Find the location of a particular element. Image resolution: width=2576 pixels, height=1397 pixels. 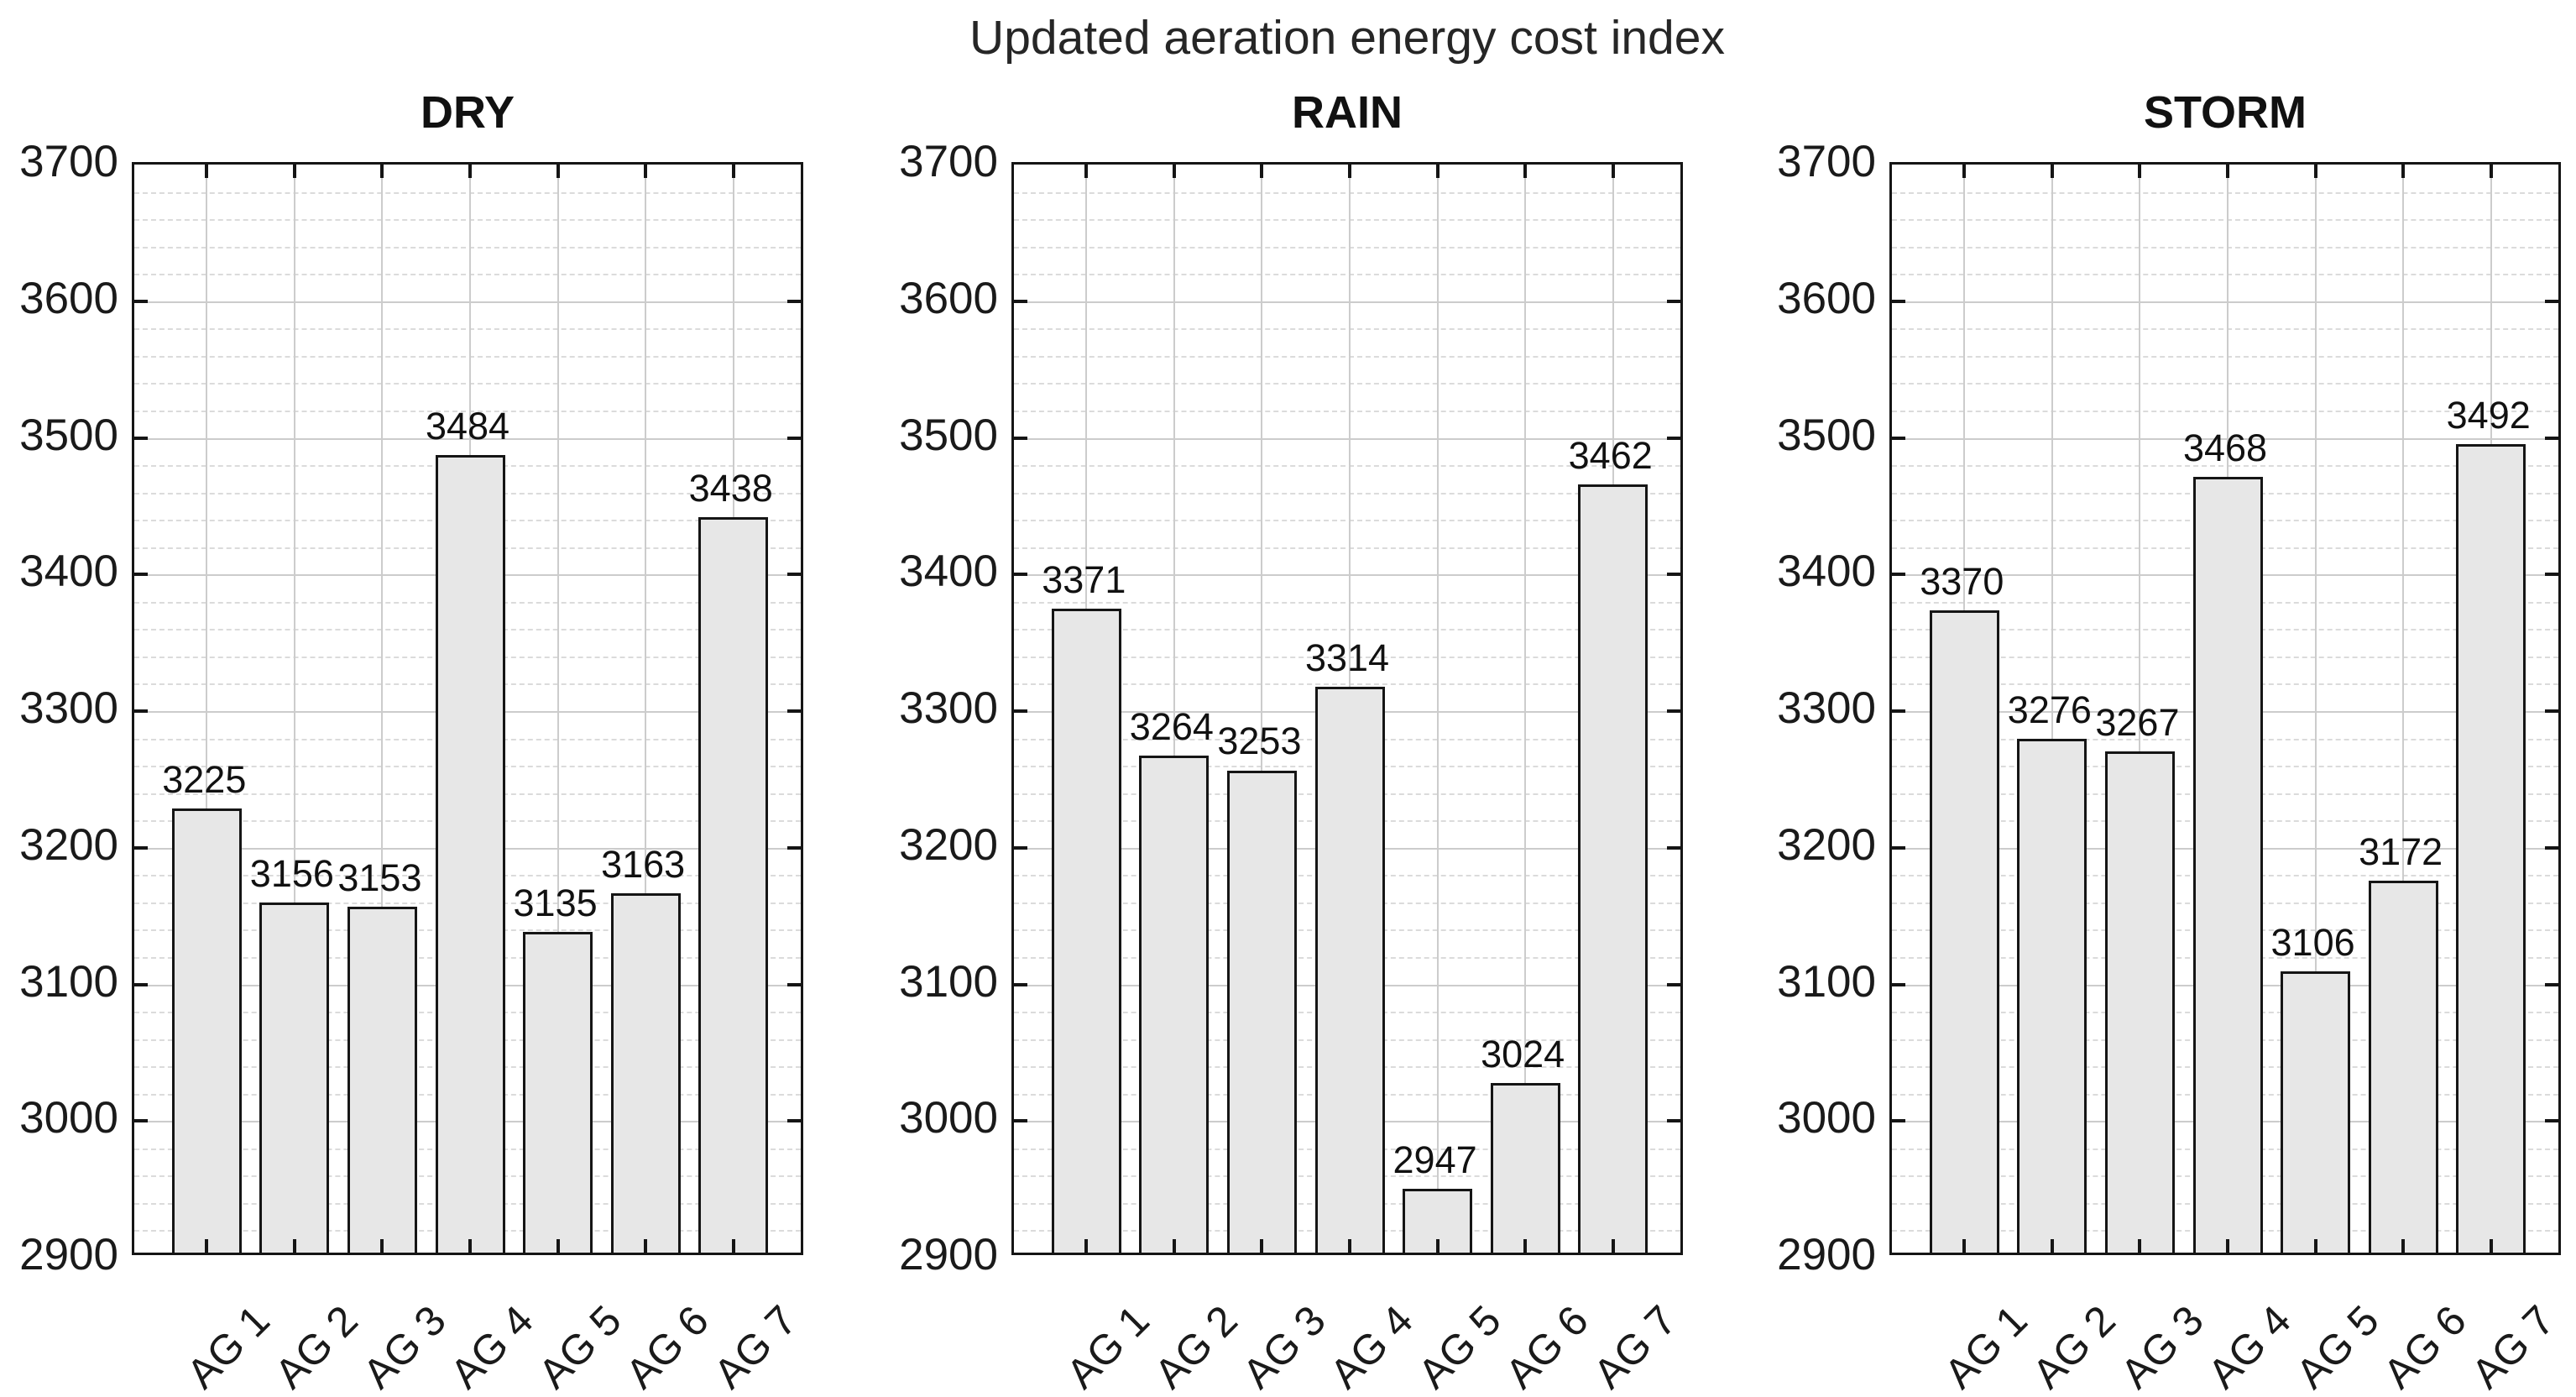

bar-value-label: 3163 is located at coordinates (643, 864).